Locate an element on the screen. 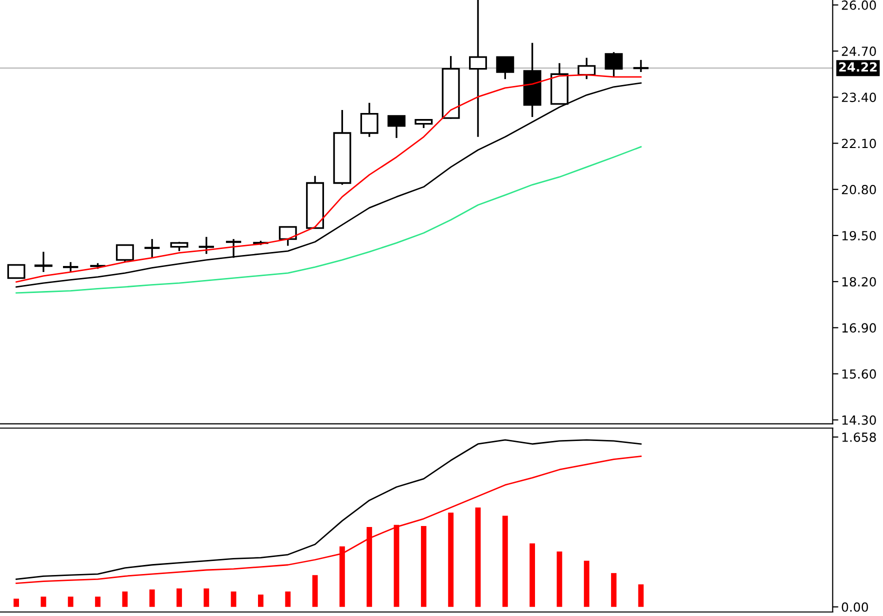 The width and height of the screenshot is (883, 616). y-tick-label: 15.60 is located at coordinates (859, 374).